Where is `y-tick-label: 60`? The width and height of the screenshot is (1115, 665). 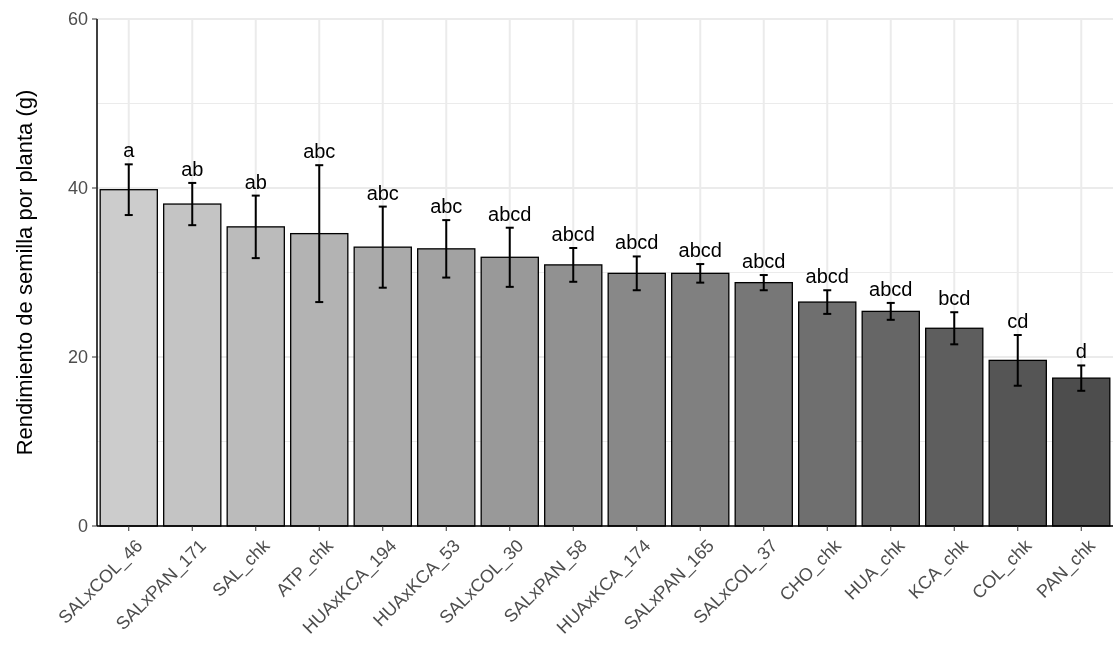 y-tick-label: 60 is located at coordinates (77, 19).